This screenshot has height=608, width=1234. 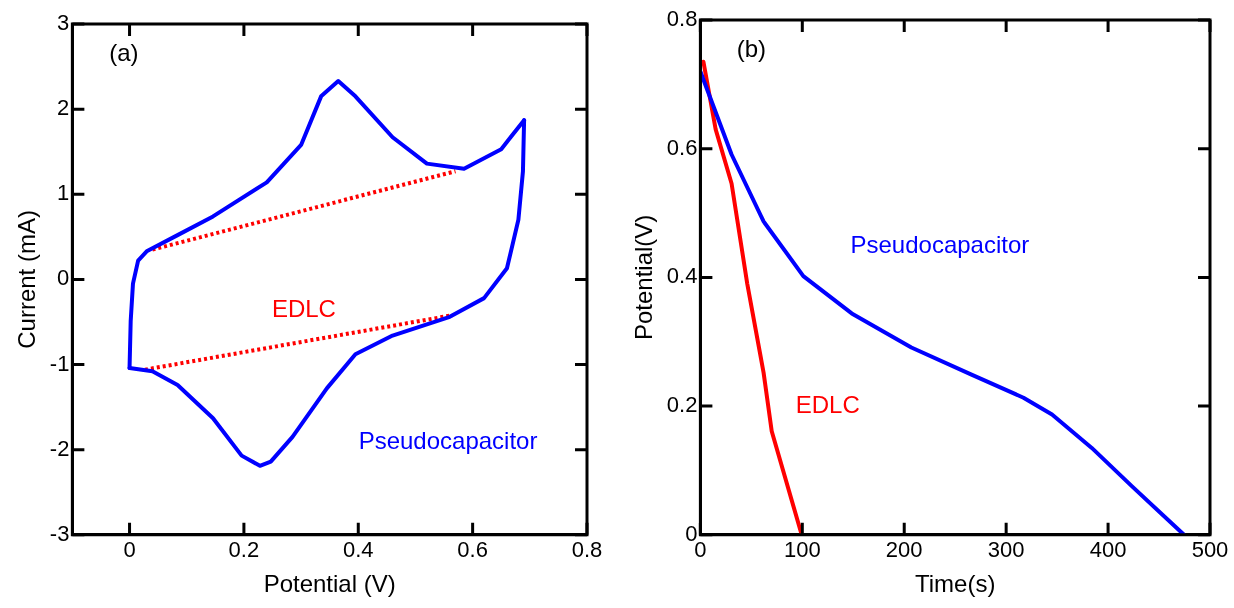 I want to click on y-tick-label: 2, so click(x=63, y=108).